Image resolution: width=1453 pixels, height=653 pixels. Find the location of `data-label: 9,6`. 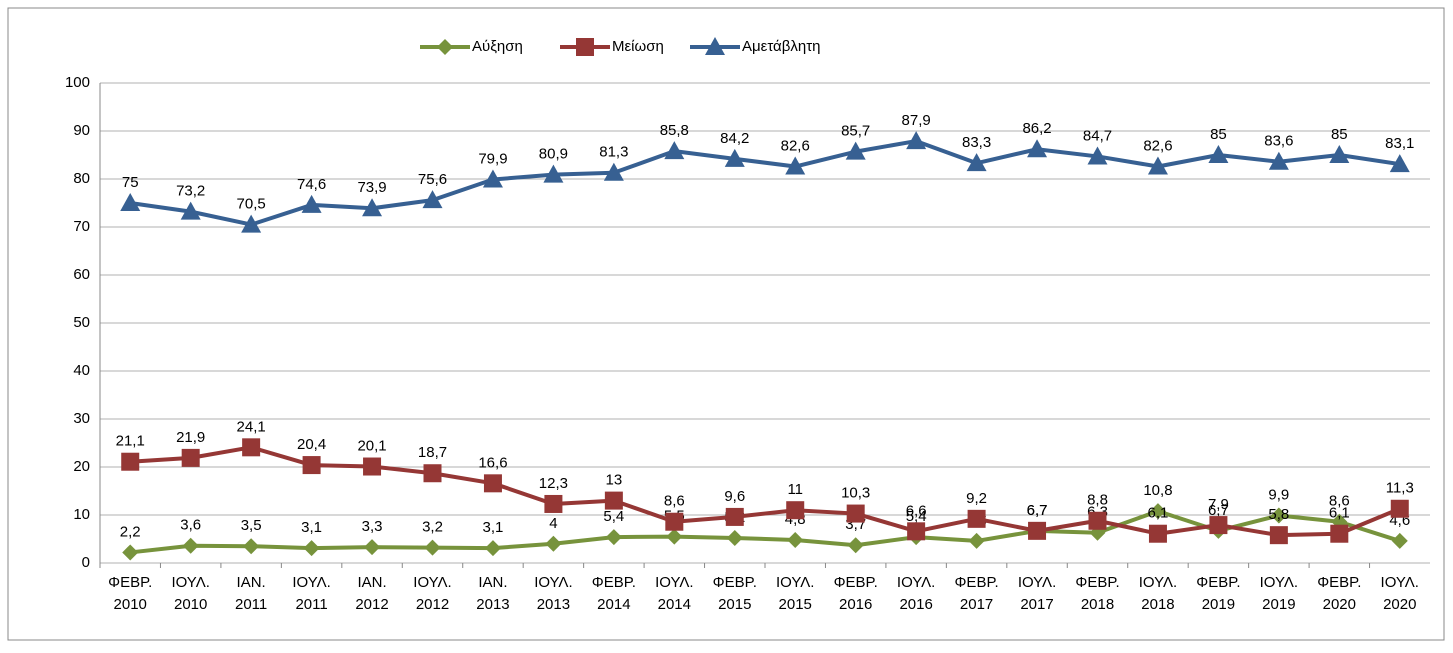

data-label: 9,6 is located at coordinates (734, 496).